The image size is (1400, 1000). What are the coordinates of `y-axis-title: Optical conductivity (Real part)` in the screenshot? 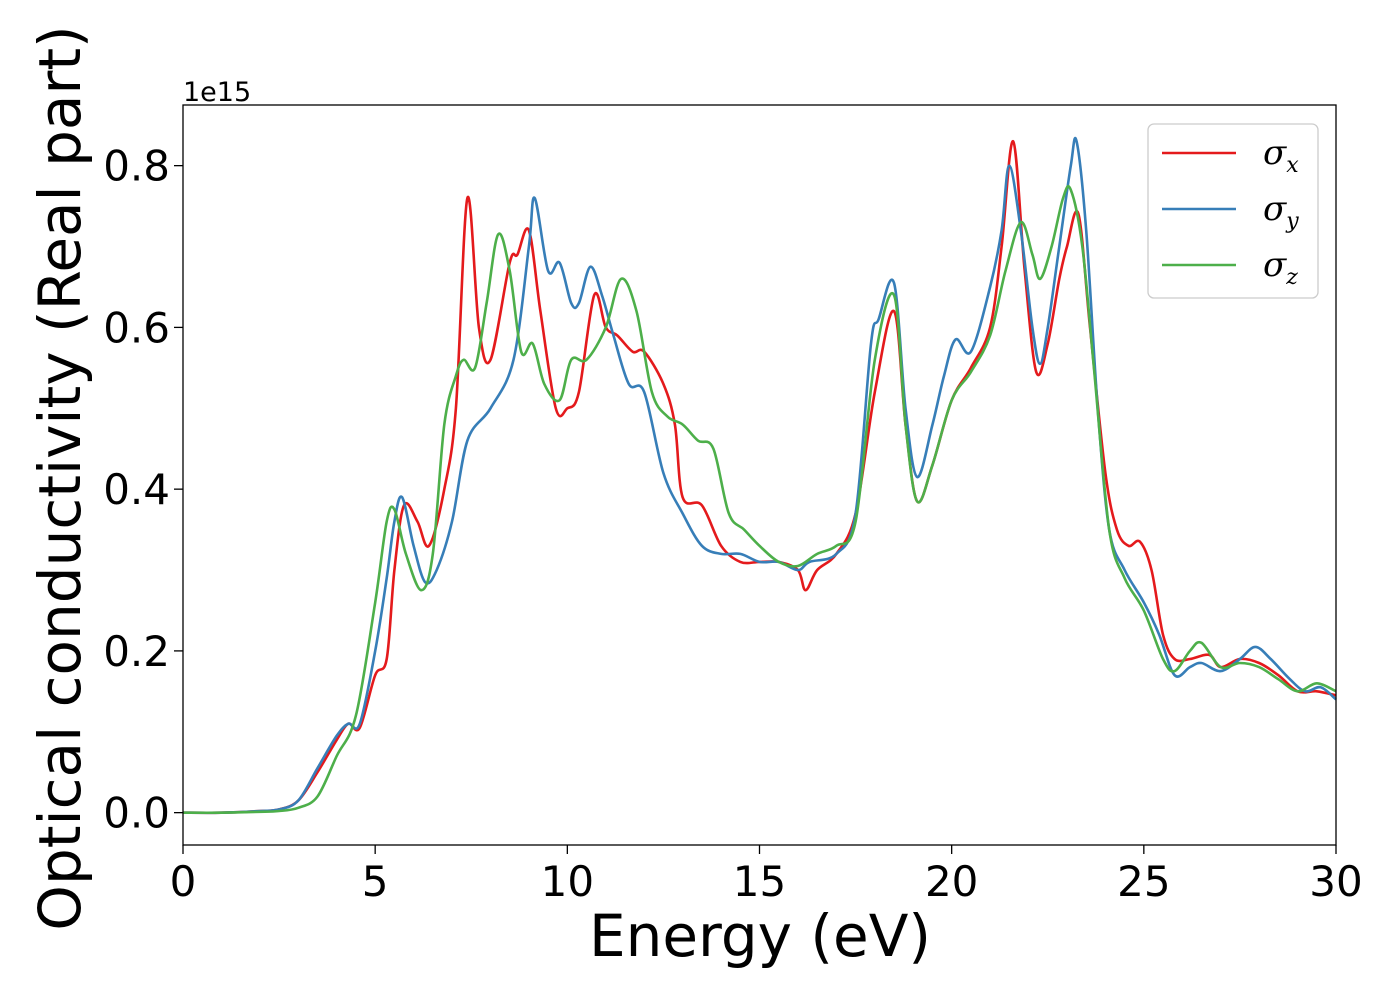 It's located at (60, 477).